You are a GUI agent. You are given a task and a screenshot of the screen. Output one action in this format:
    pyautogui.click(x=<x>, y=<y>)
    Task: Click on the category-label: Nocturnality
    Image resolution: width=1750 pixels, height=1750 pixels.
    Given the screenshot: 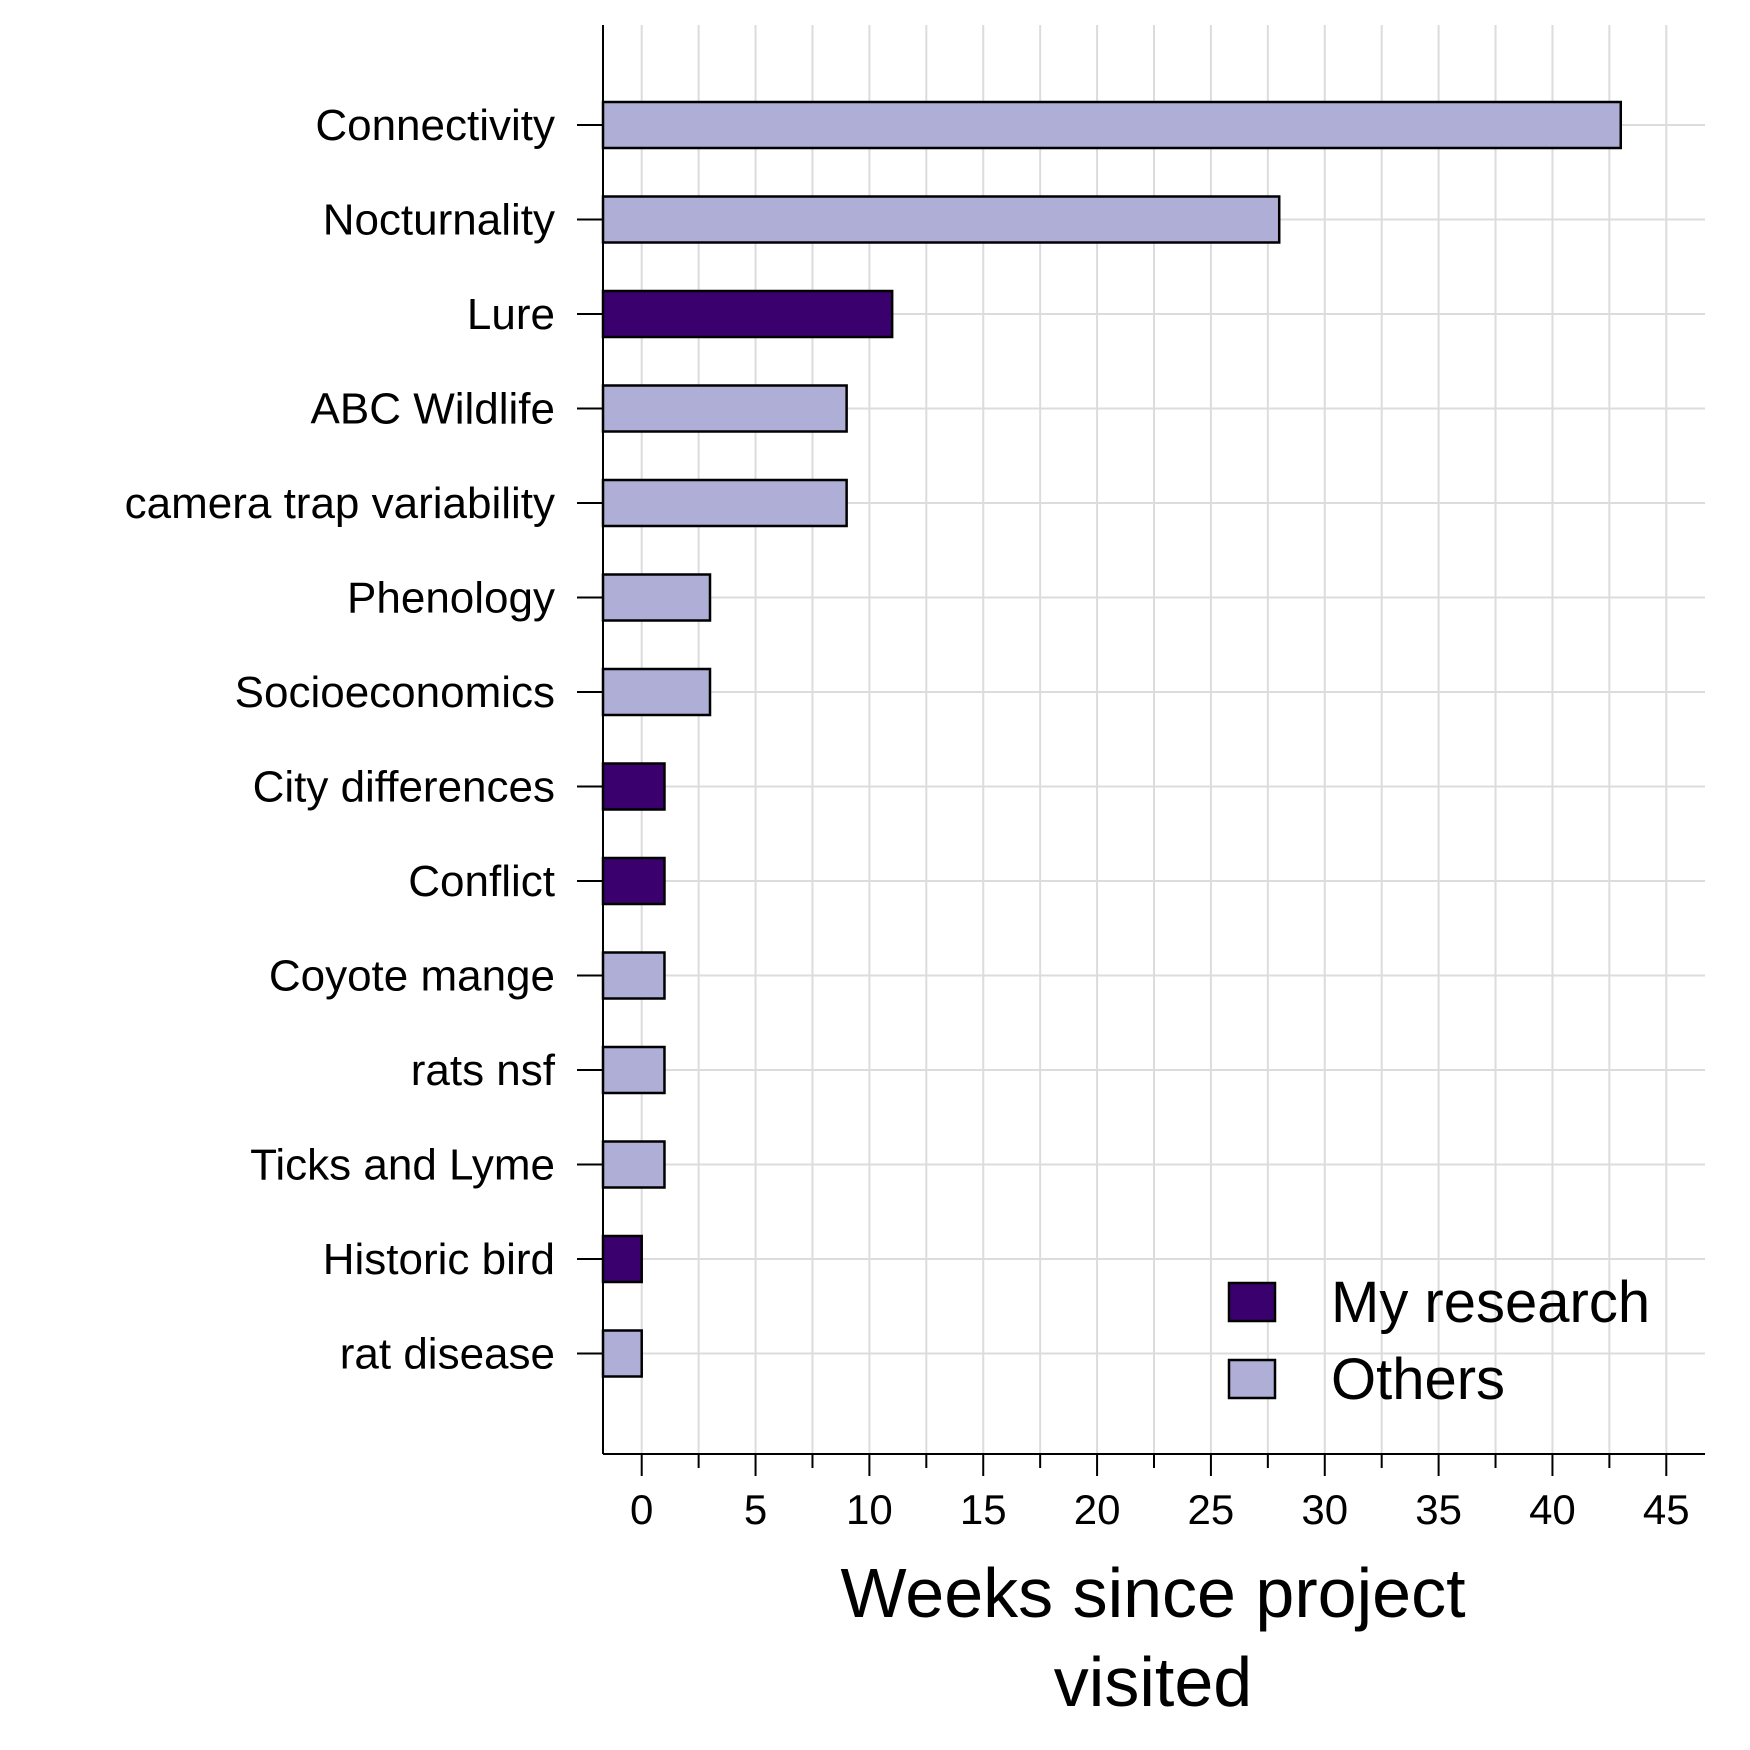 What is the action you would take?
    pyautogui.click(x=439, y=220)
    